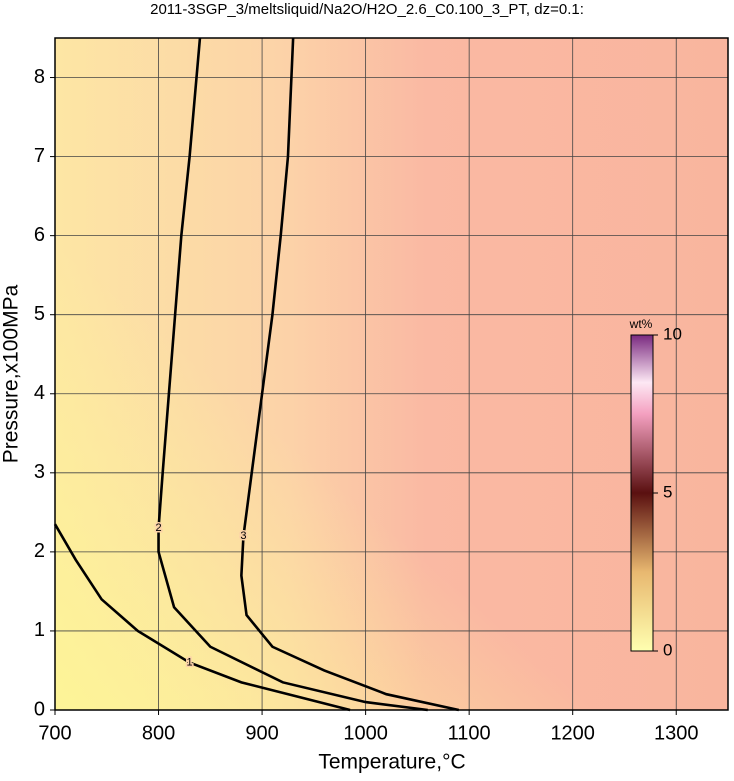  Describe the element at coordinates (391, 762) in the screenshot. I see `x-axis-label: Temperature,°C` at that location.